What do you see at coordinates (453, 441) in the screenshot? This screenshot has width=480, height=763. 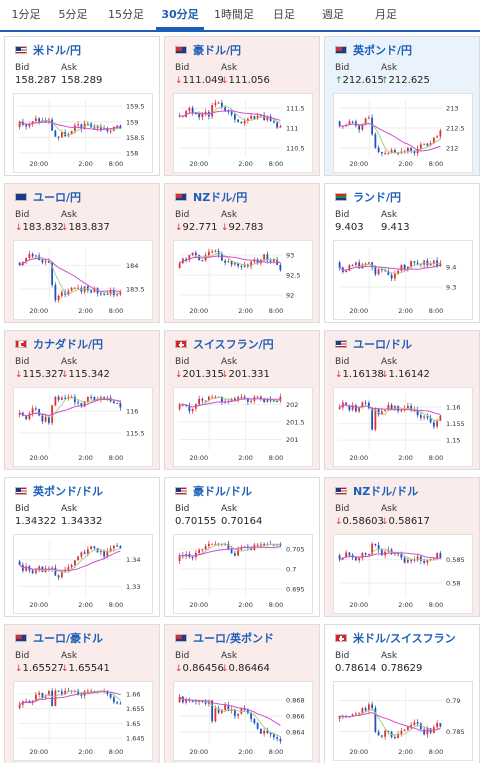 I see `y-tick-label: 1.15` at bounding box center [453, 441].